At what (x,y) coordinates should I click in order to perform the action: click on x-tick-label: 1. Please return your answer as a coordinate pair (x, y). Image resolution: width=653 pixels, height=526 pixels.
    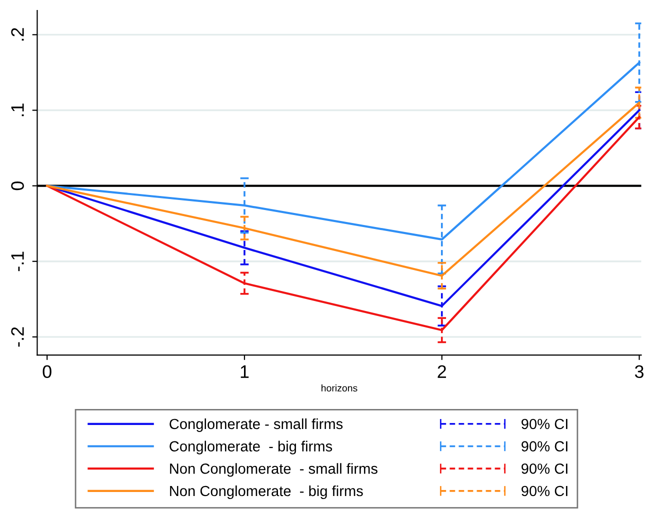
    Looking at the image, I should click on (244, 371).